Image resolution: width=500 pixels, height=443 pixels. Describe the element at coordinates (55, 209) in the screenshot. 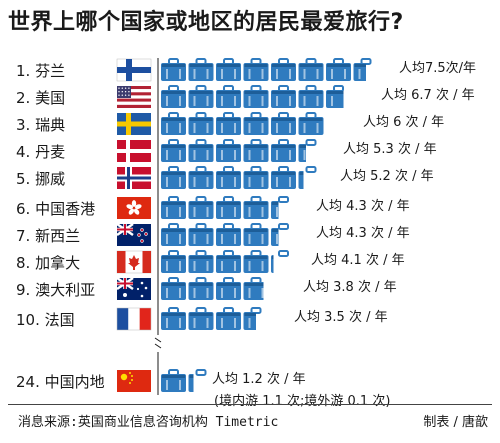

I see `category-label: 6. 中国香港` at that location.